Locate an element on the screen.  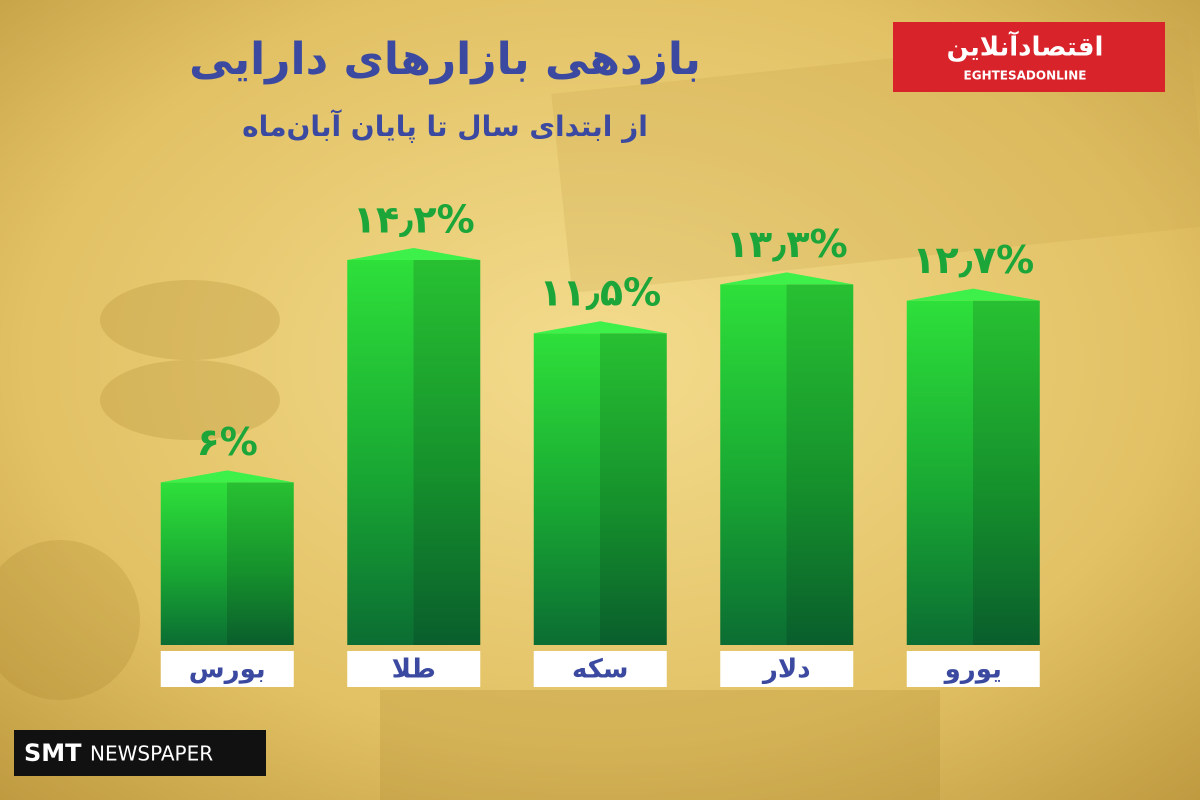
watermark-brand: SMT is located at coordinates (53, 753).